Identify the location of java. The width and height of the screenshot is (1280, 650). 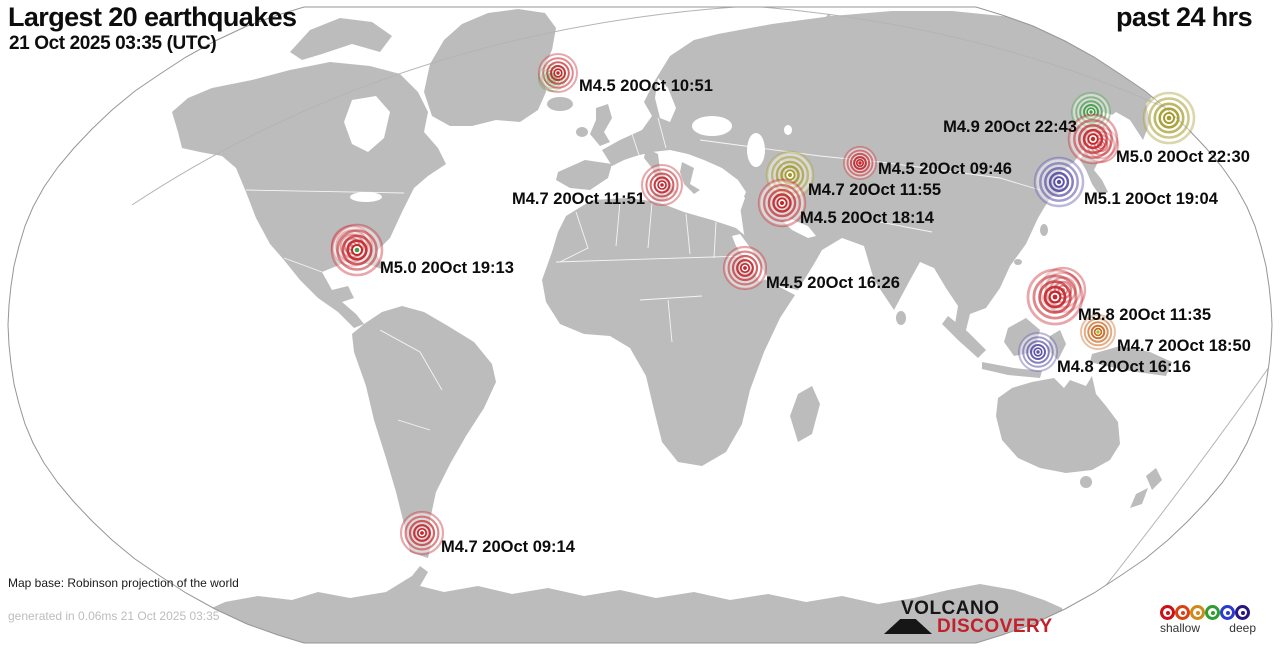
(1012, 370).